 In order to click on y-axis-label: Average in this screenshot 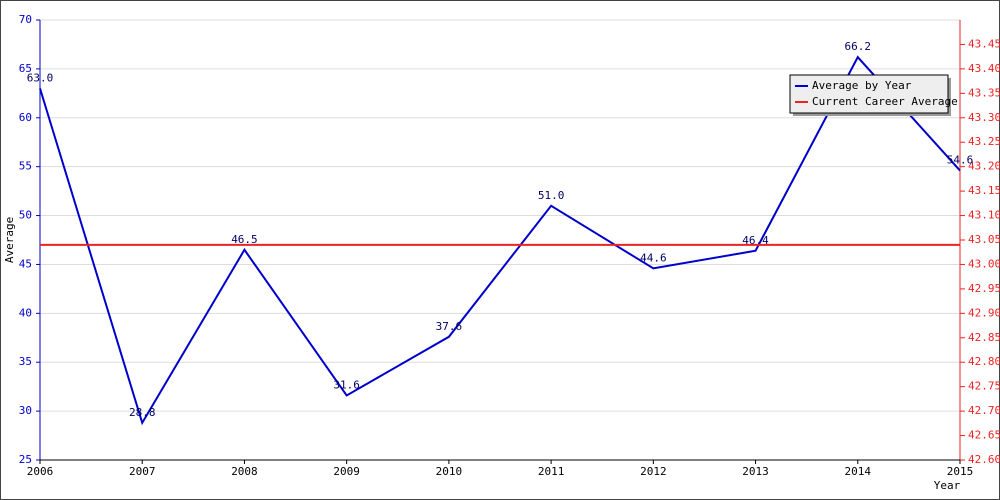, I will do `click(9, 240)`.